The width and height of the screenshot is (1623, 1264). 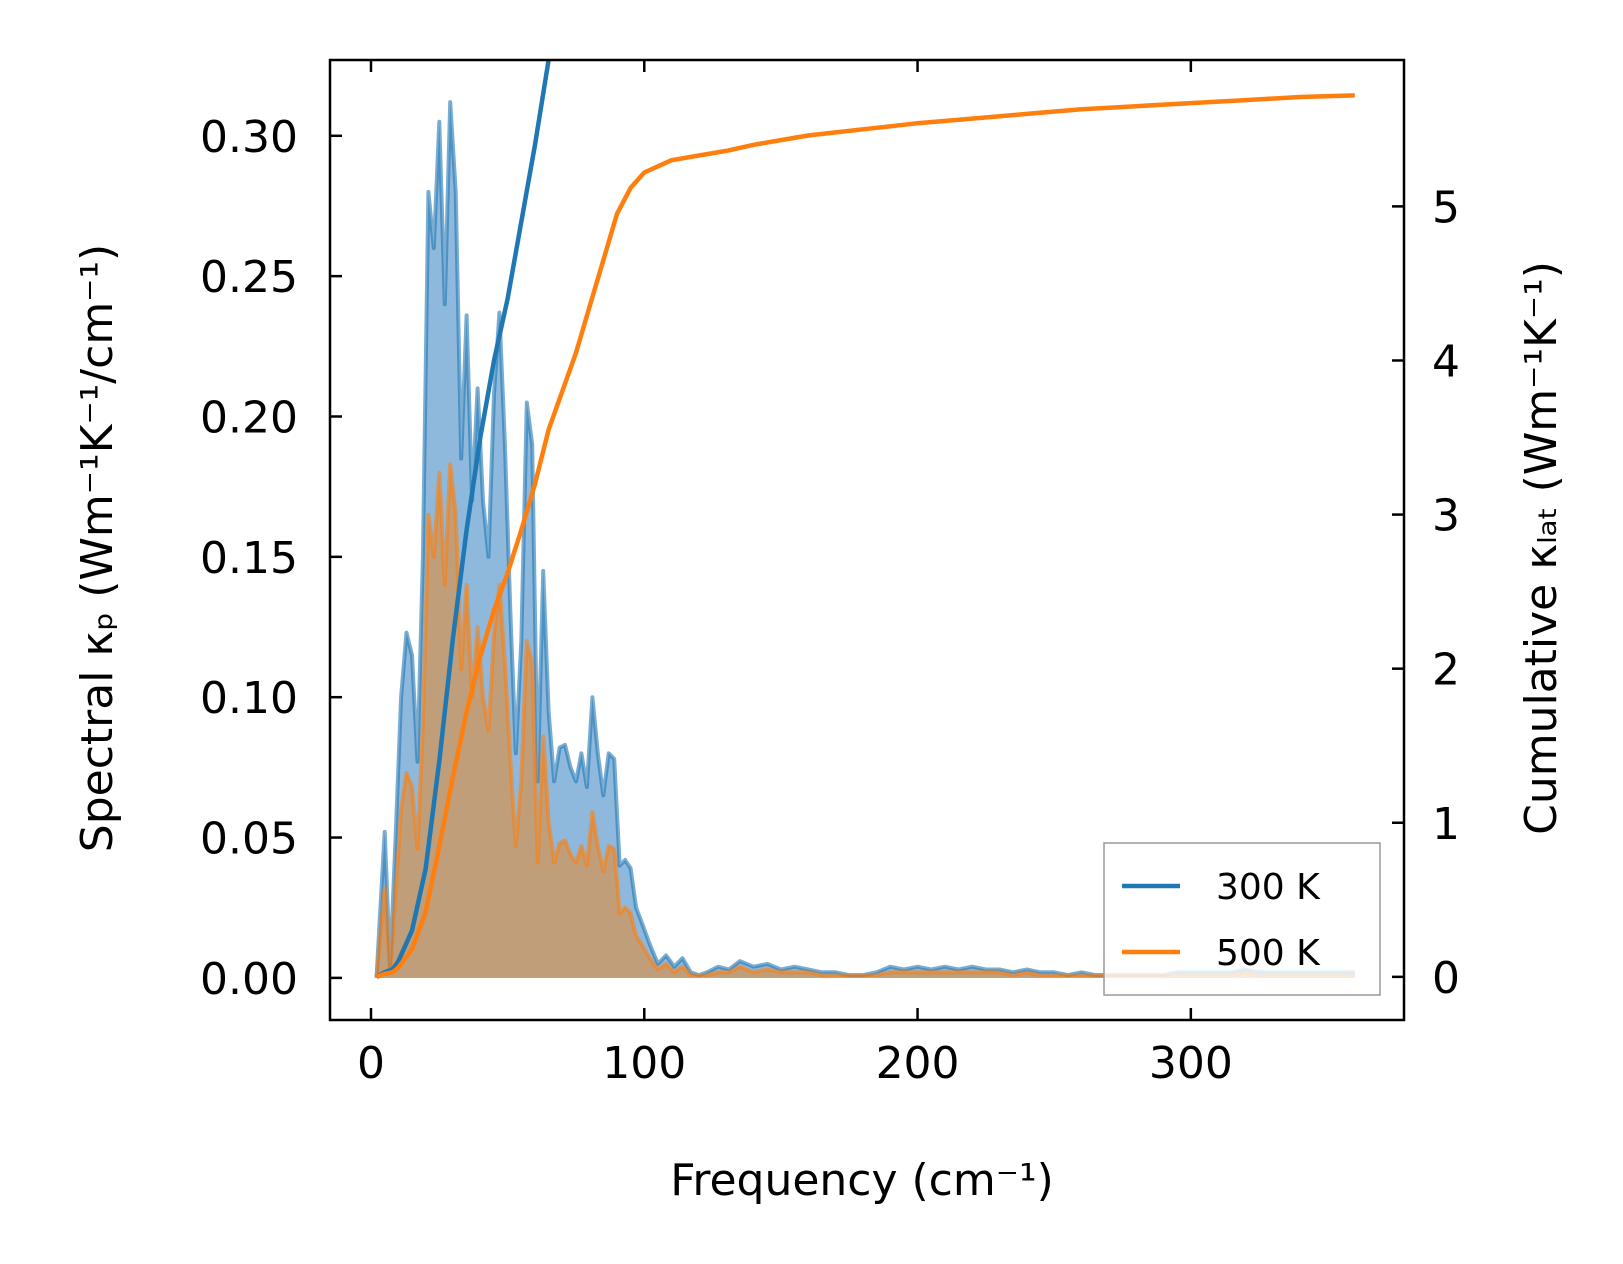 What do you see at coordinates (1446, 670) in the screenshot?
I see `y-right-tick-label: 2` at bounding box center [1446, 670].